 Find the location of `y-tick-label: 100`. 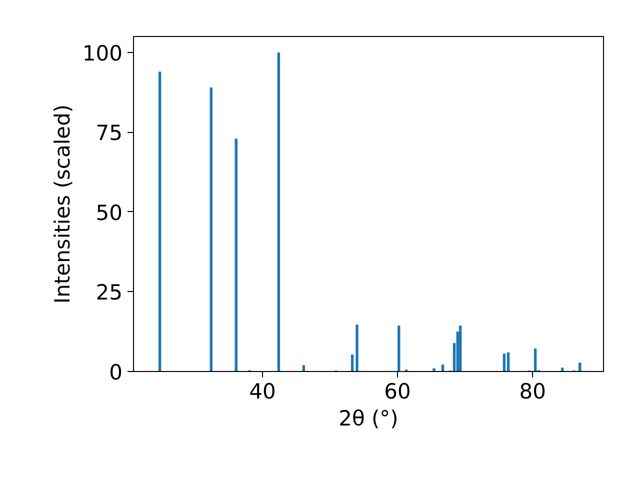

y-tick-label: 100 is located at coordinates (102, 53).